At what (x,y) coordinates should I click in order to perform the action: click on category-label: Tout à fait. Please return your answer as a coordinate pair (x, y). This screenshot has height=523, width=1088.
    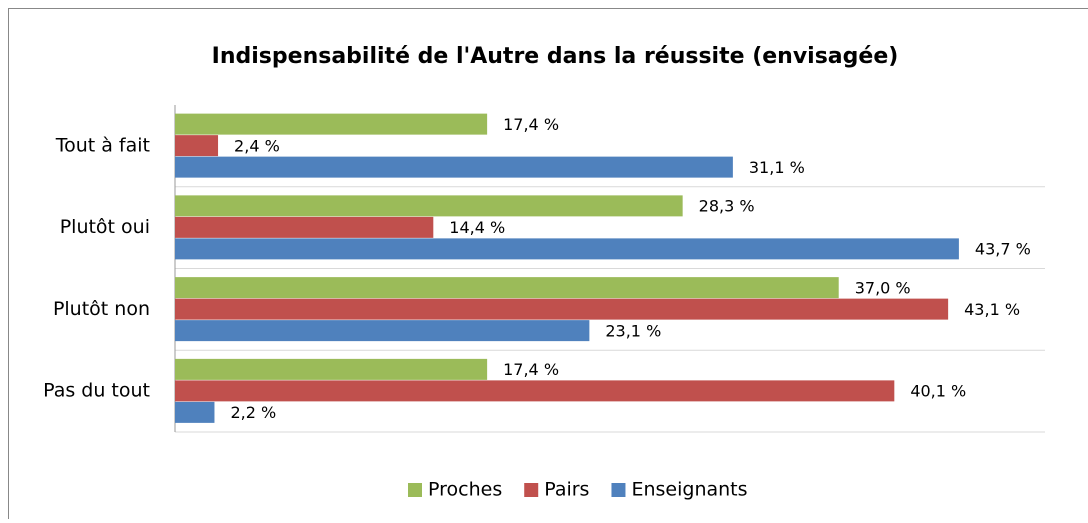
    Looking at the image, I should click on (102, 145).